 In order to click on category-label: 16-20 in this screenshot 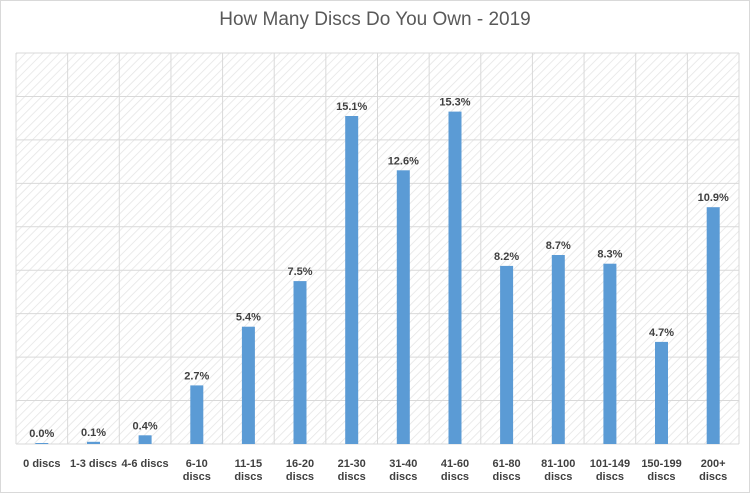, I will do `click(300, 464)`.